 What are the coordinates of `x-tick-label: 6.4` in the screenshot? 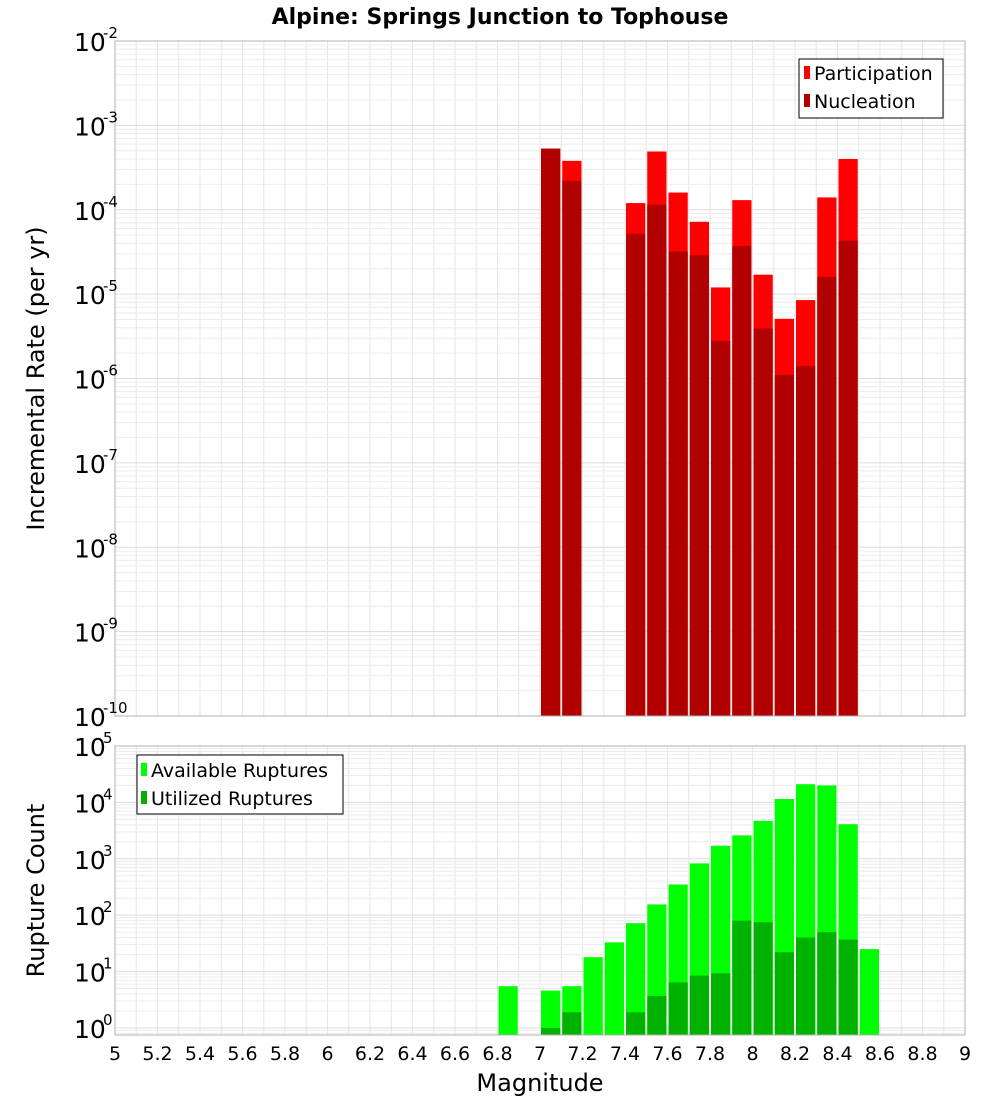 It's located at (412, 1054).